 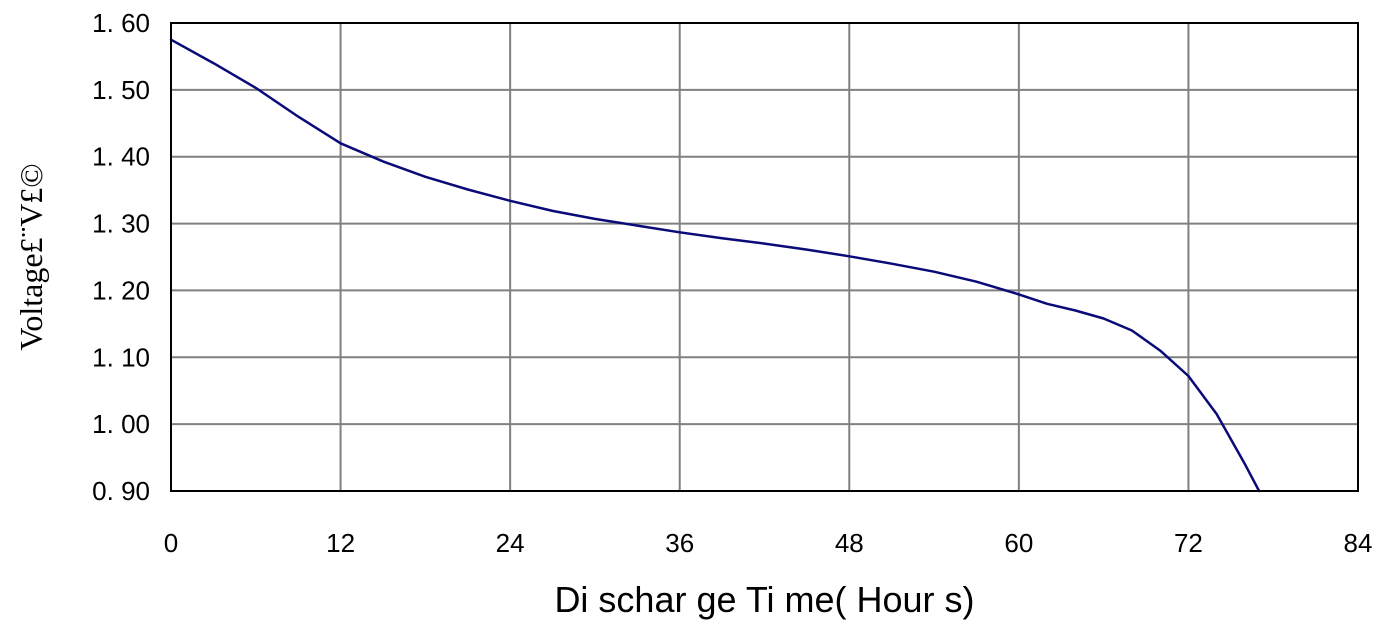 I want to click on y-axis-title: Voltage£¨V£©, so click(x=31, y=256).